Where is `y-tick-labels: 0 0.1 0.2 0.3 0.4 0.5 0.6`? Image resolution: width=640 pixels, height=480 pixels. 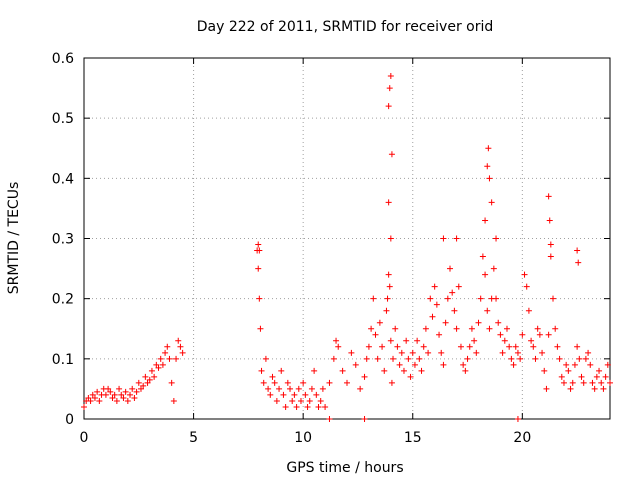
y-tick-labels: 0 0.1 0.2 0.3 0.4 0.5 0.6 is located at coordinates (63, 239).